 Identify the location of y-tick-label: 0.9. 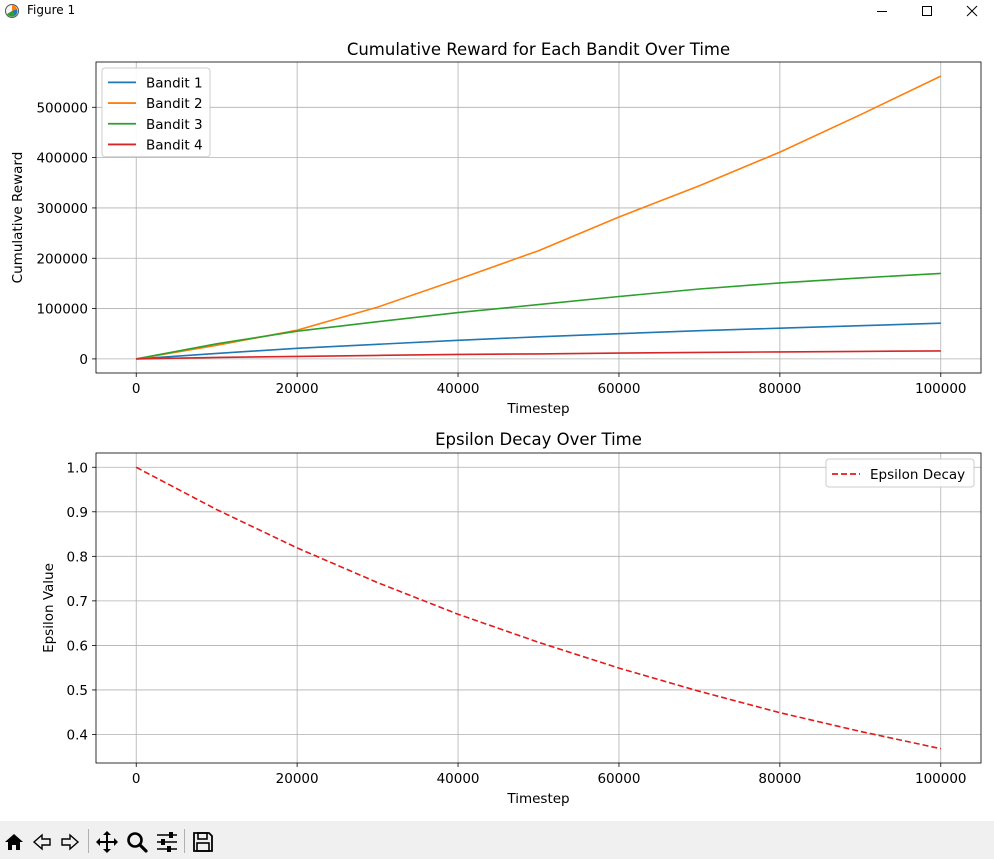
(77, 513).